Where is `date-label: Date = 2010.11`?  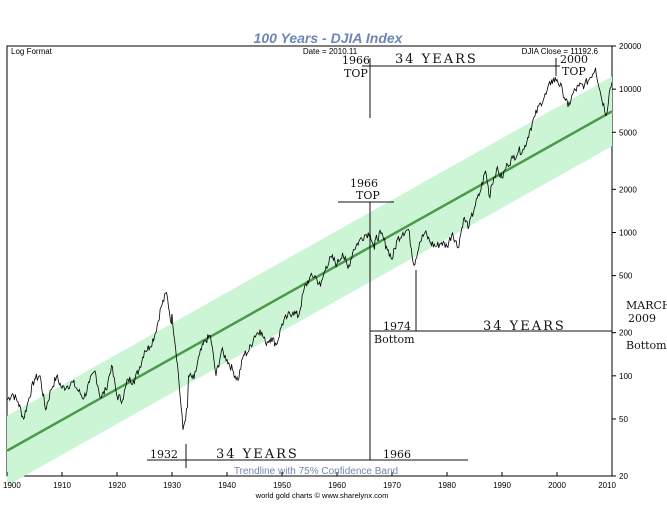 date-label: Date = 2010.11 is located at coordinates (330, 51).